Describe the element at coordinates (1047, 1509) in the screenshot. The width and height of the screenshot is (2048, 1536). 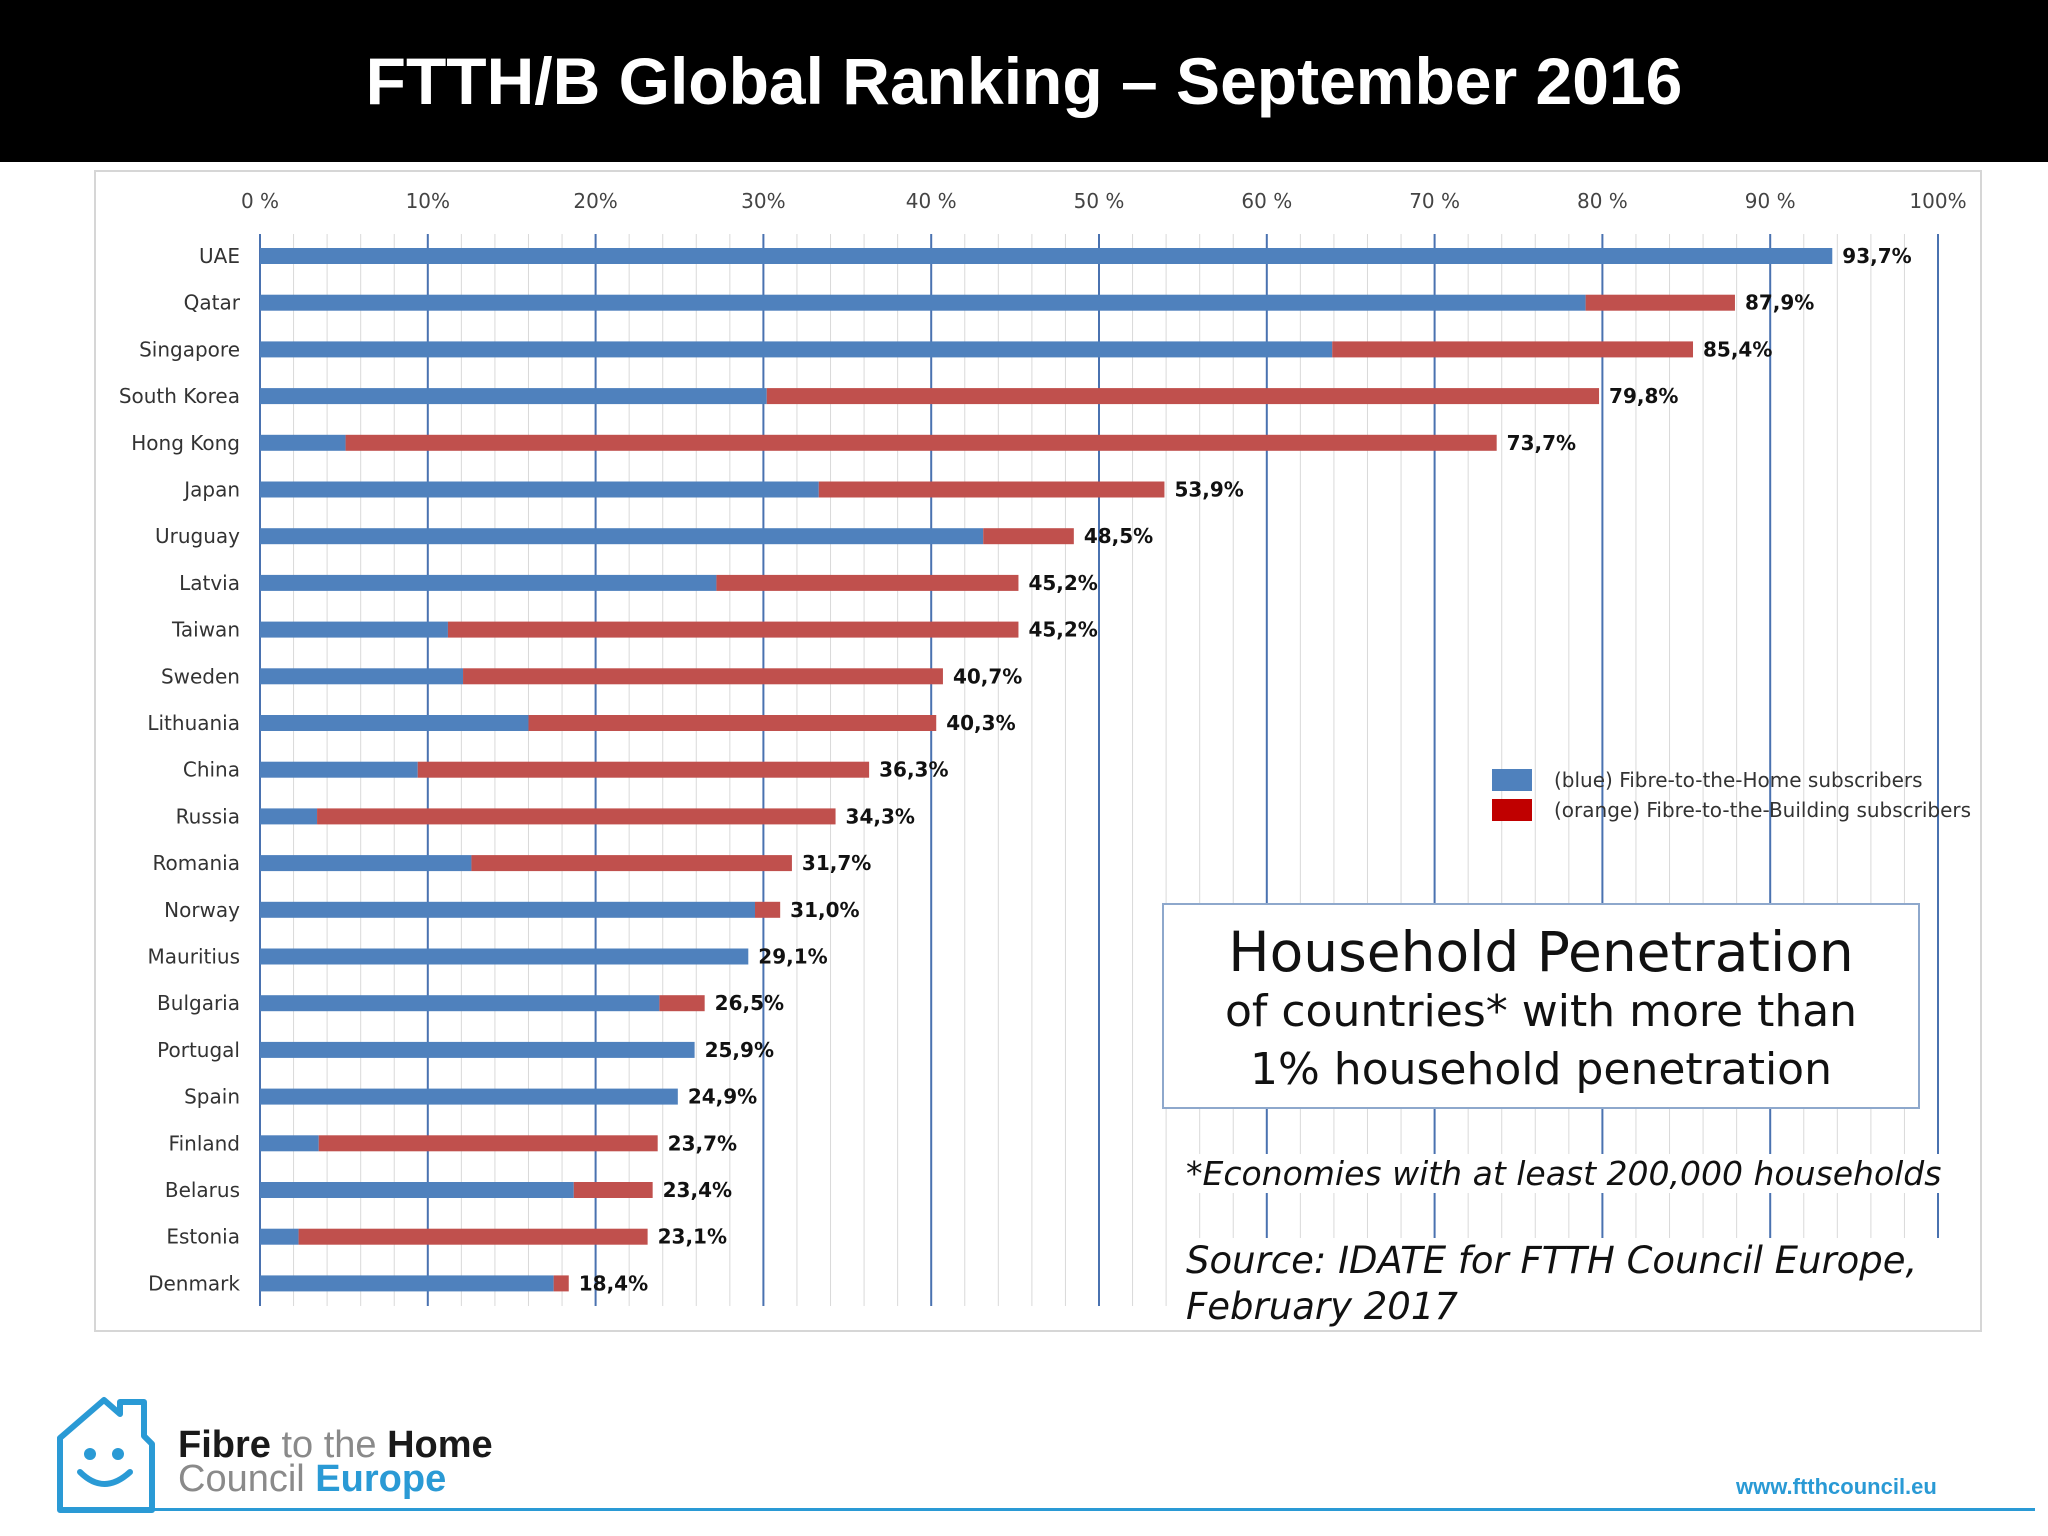
I see `footer-divider` at that location.